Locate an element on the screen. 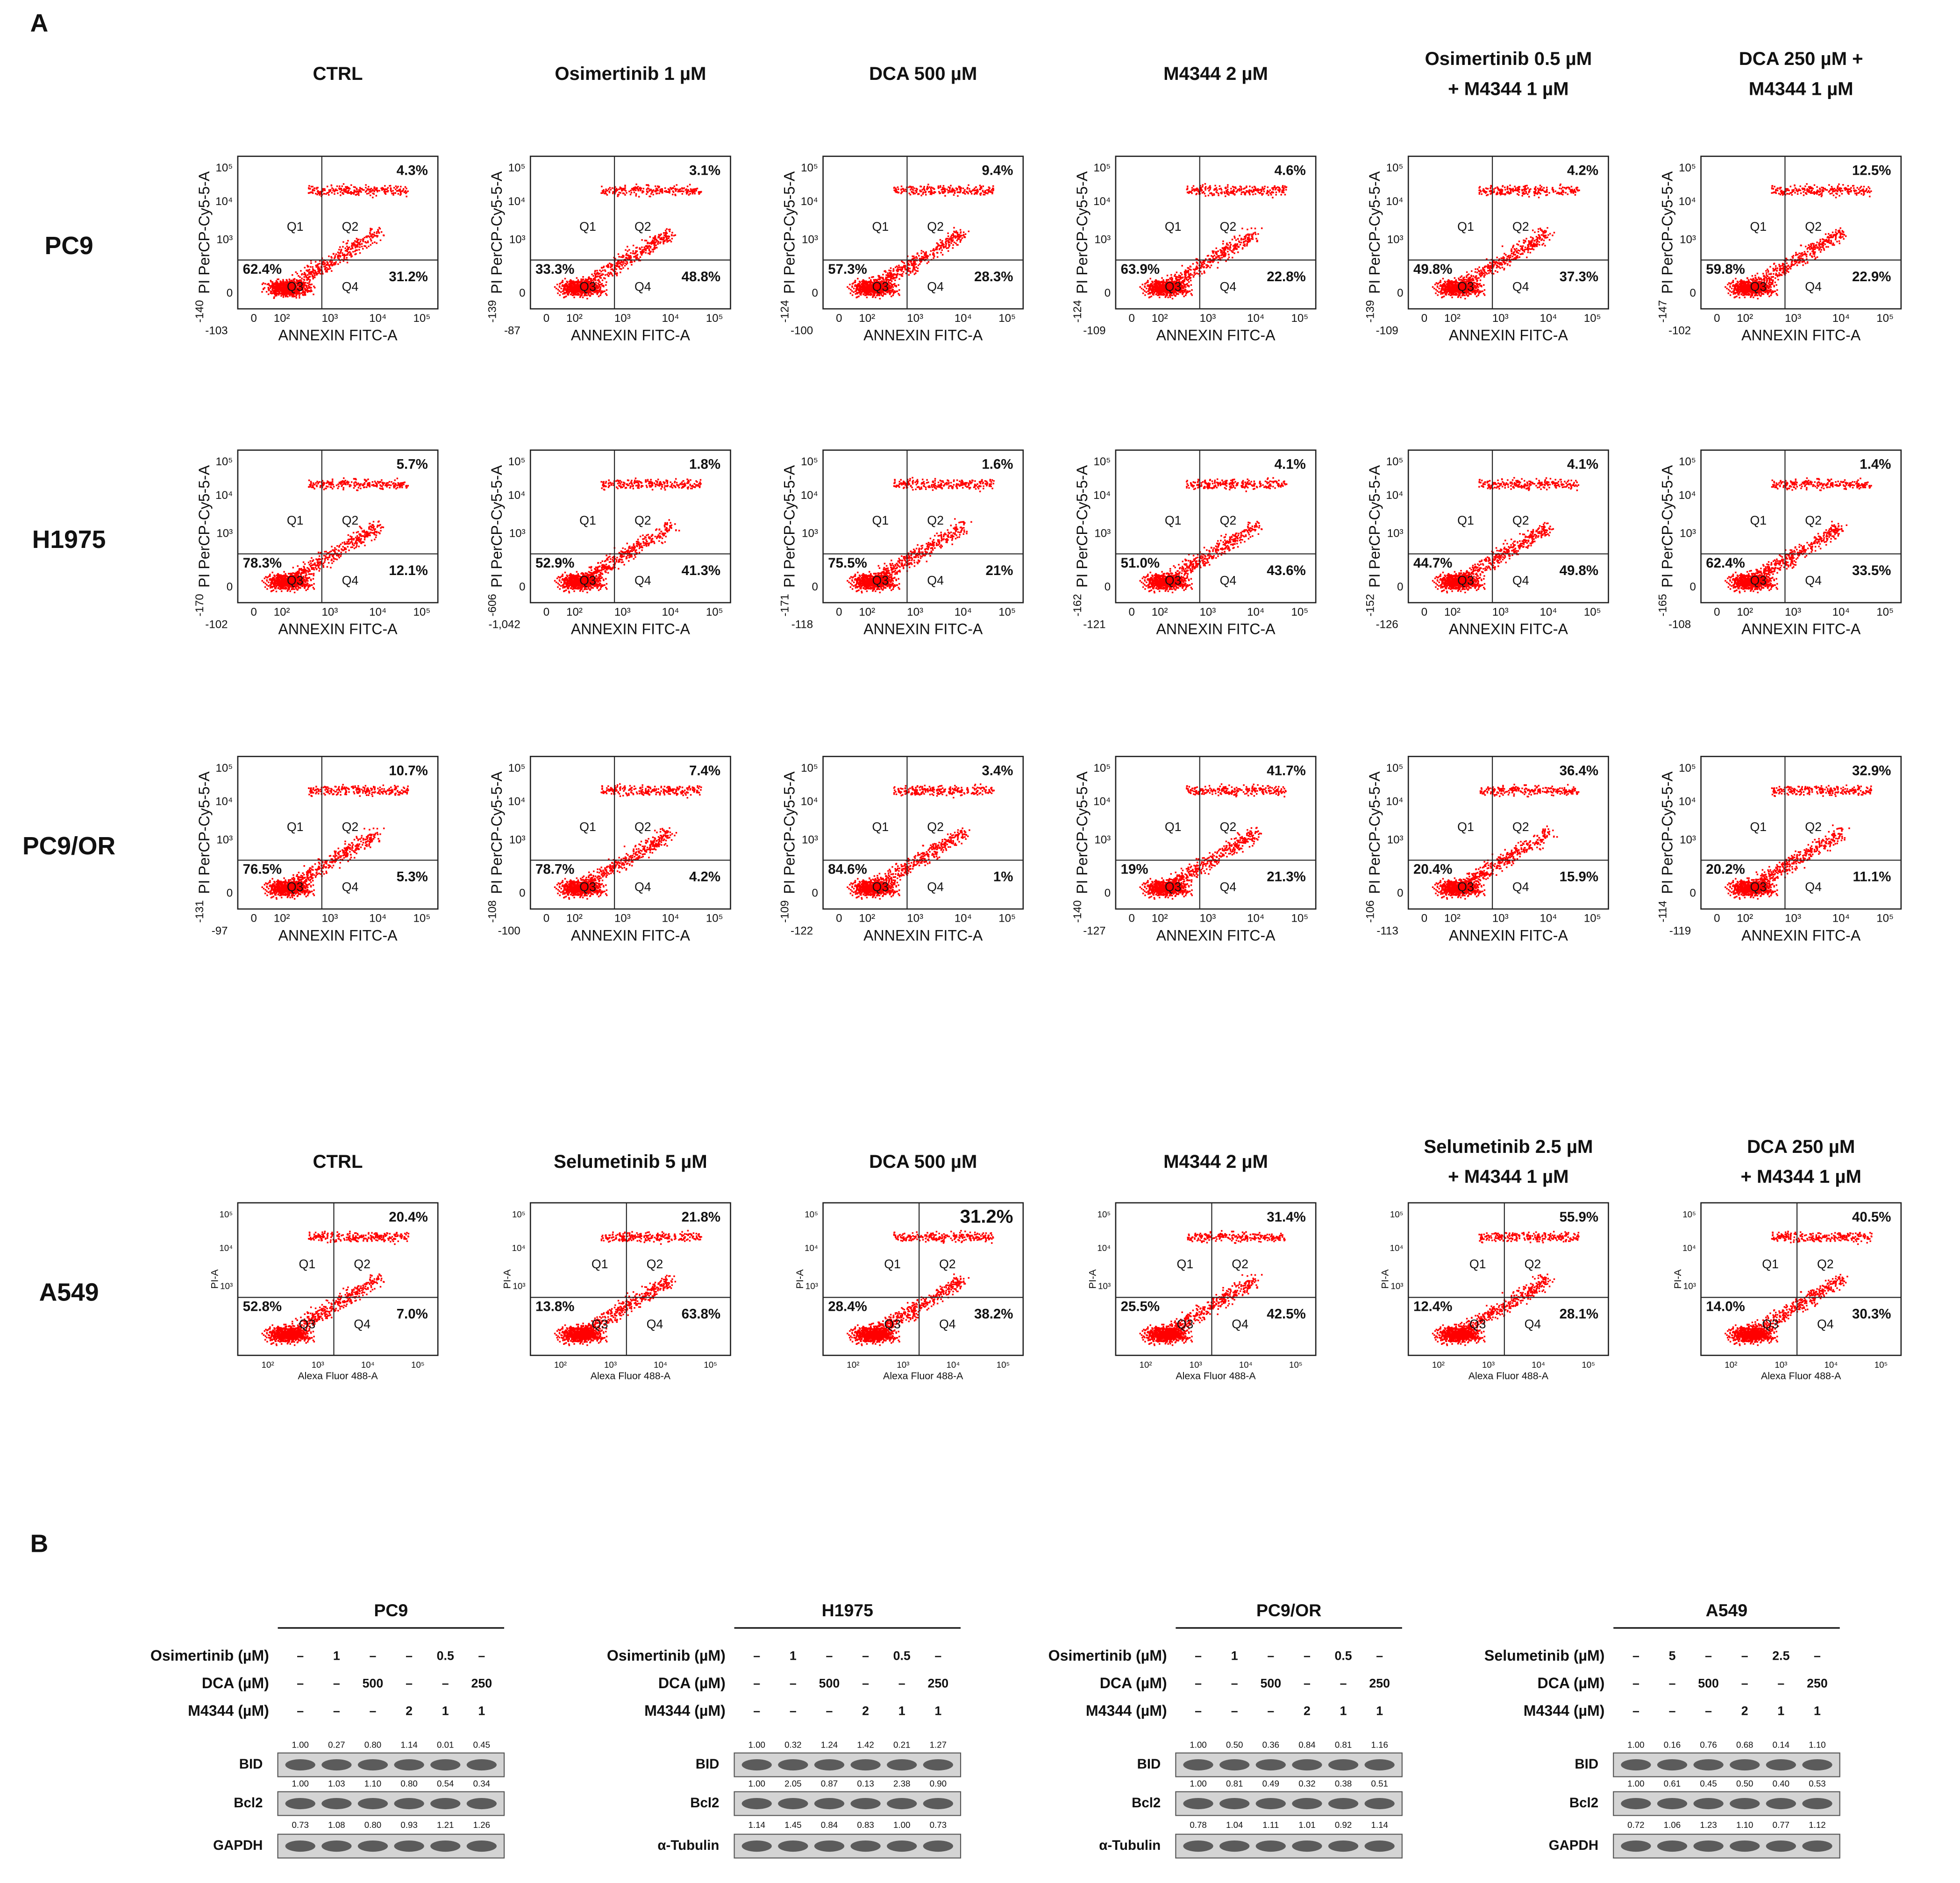 The height and width of the screenshot is (1883, 1960). percent-q3: 49.8% is located at coordinates (1433, 269).